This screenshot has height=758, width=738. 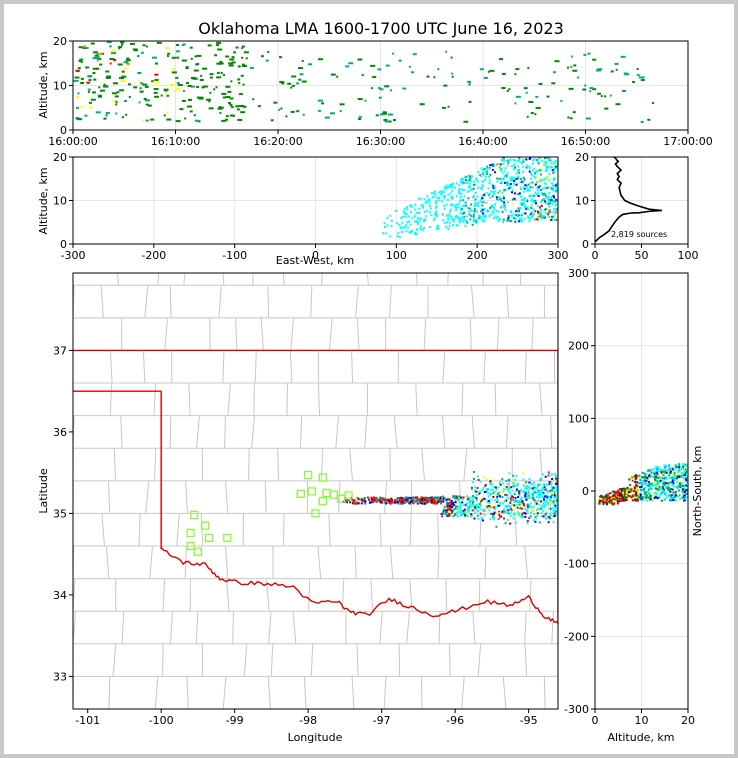 What do you see at coordinates (63, 130) in the screenshot?
I see `y-tick-label: 0` at bounding box center [63, 130].